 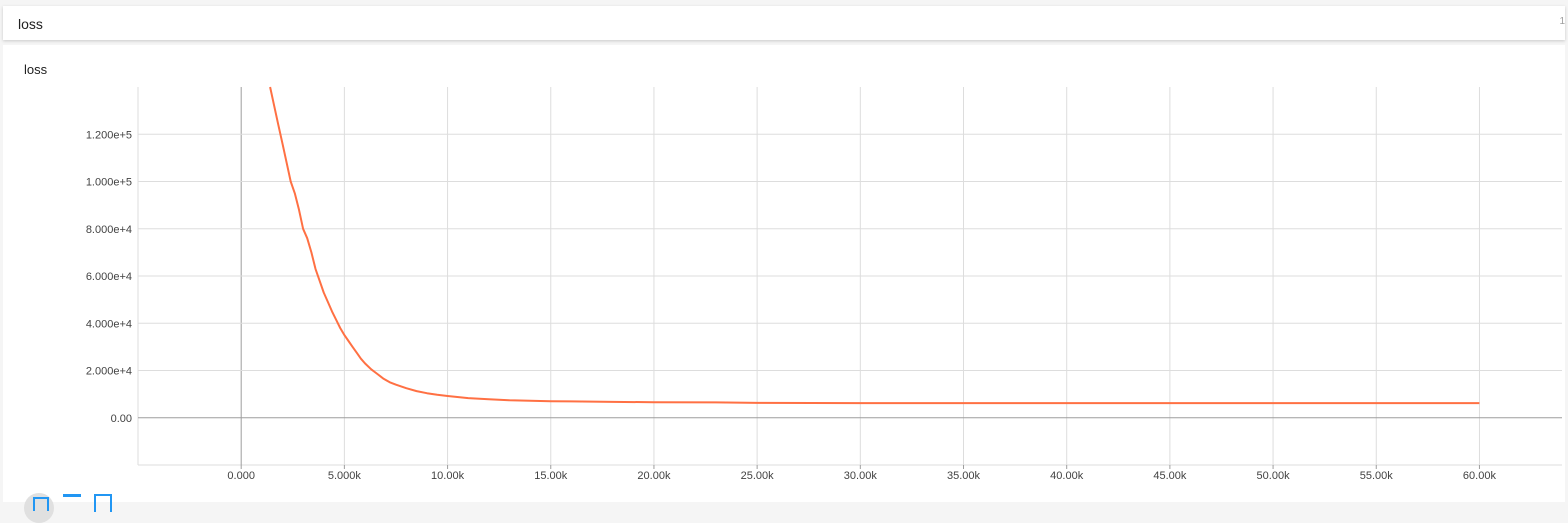 I want to click on x-tick-label: 55.00k, so click(x=1377, y=476).